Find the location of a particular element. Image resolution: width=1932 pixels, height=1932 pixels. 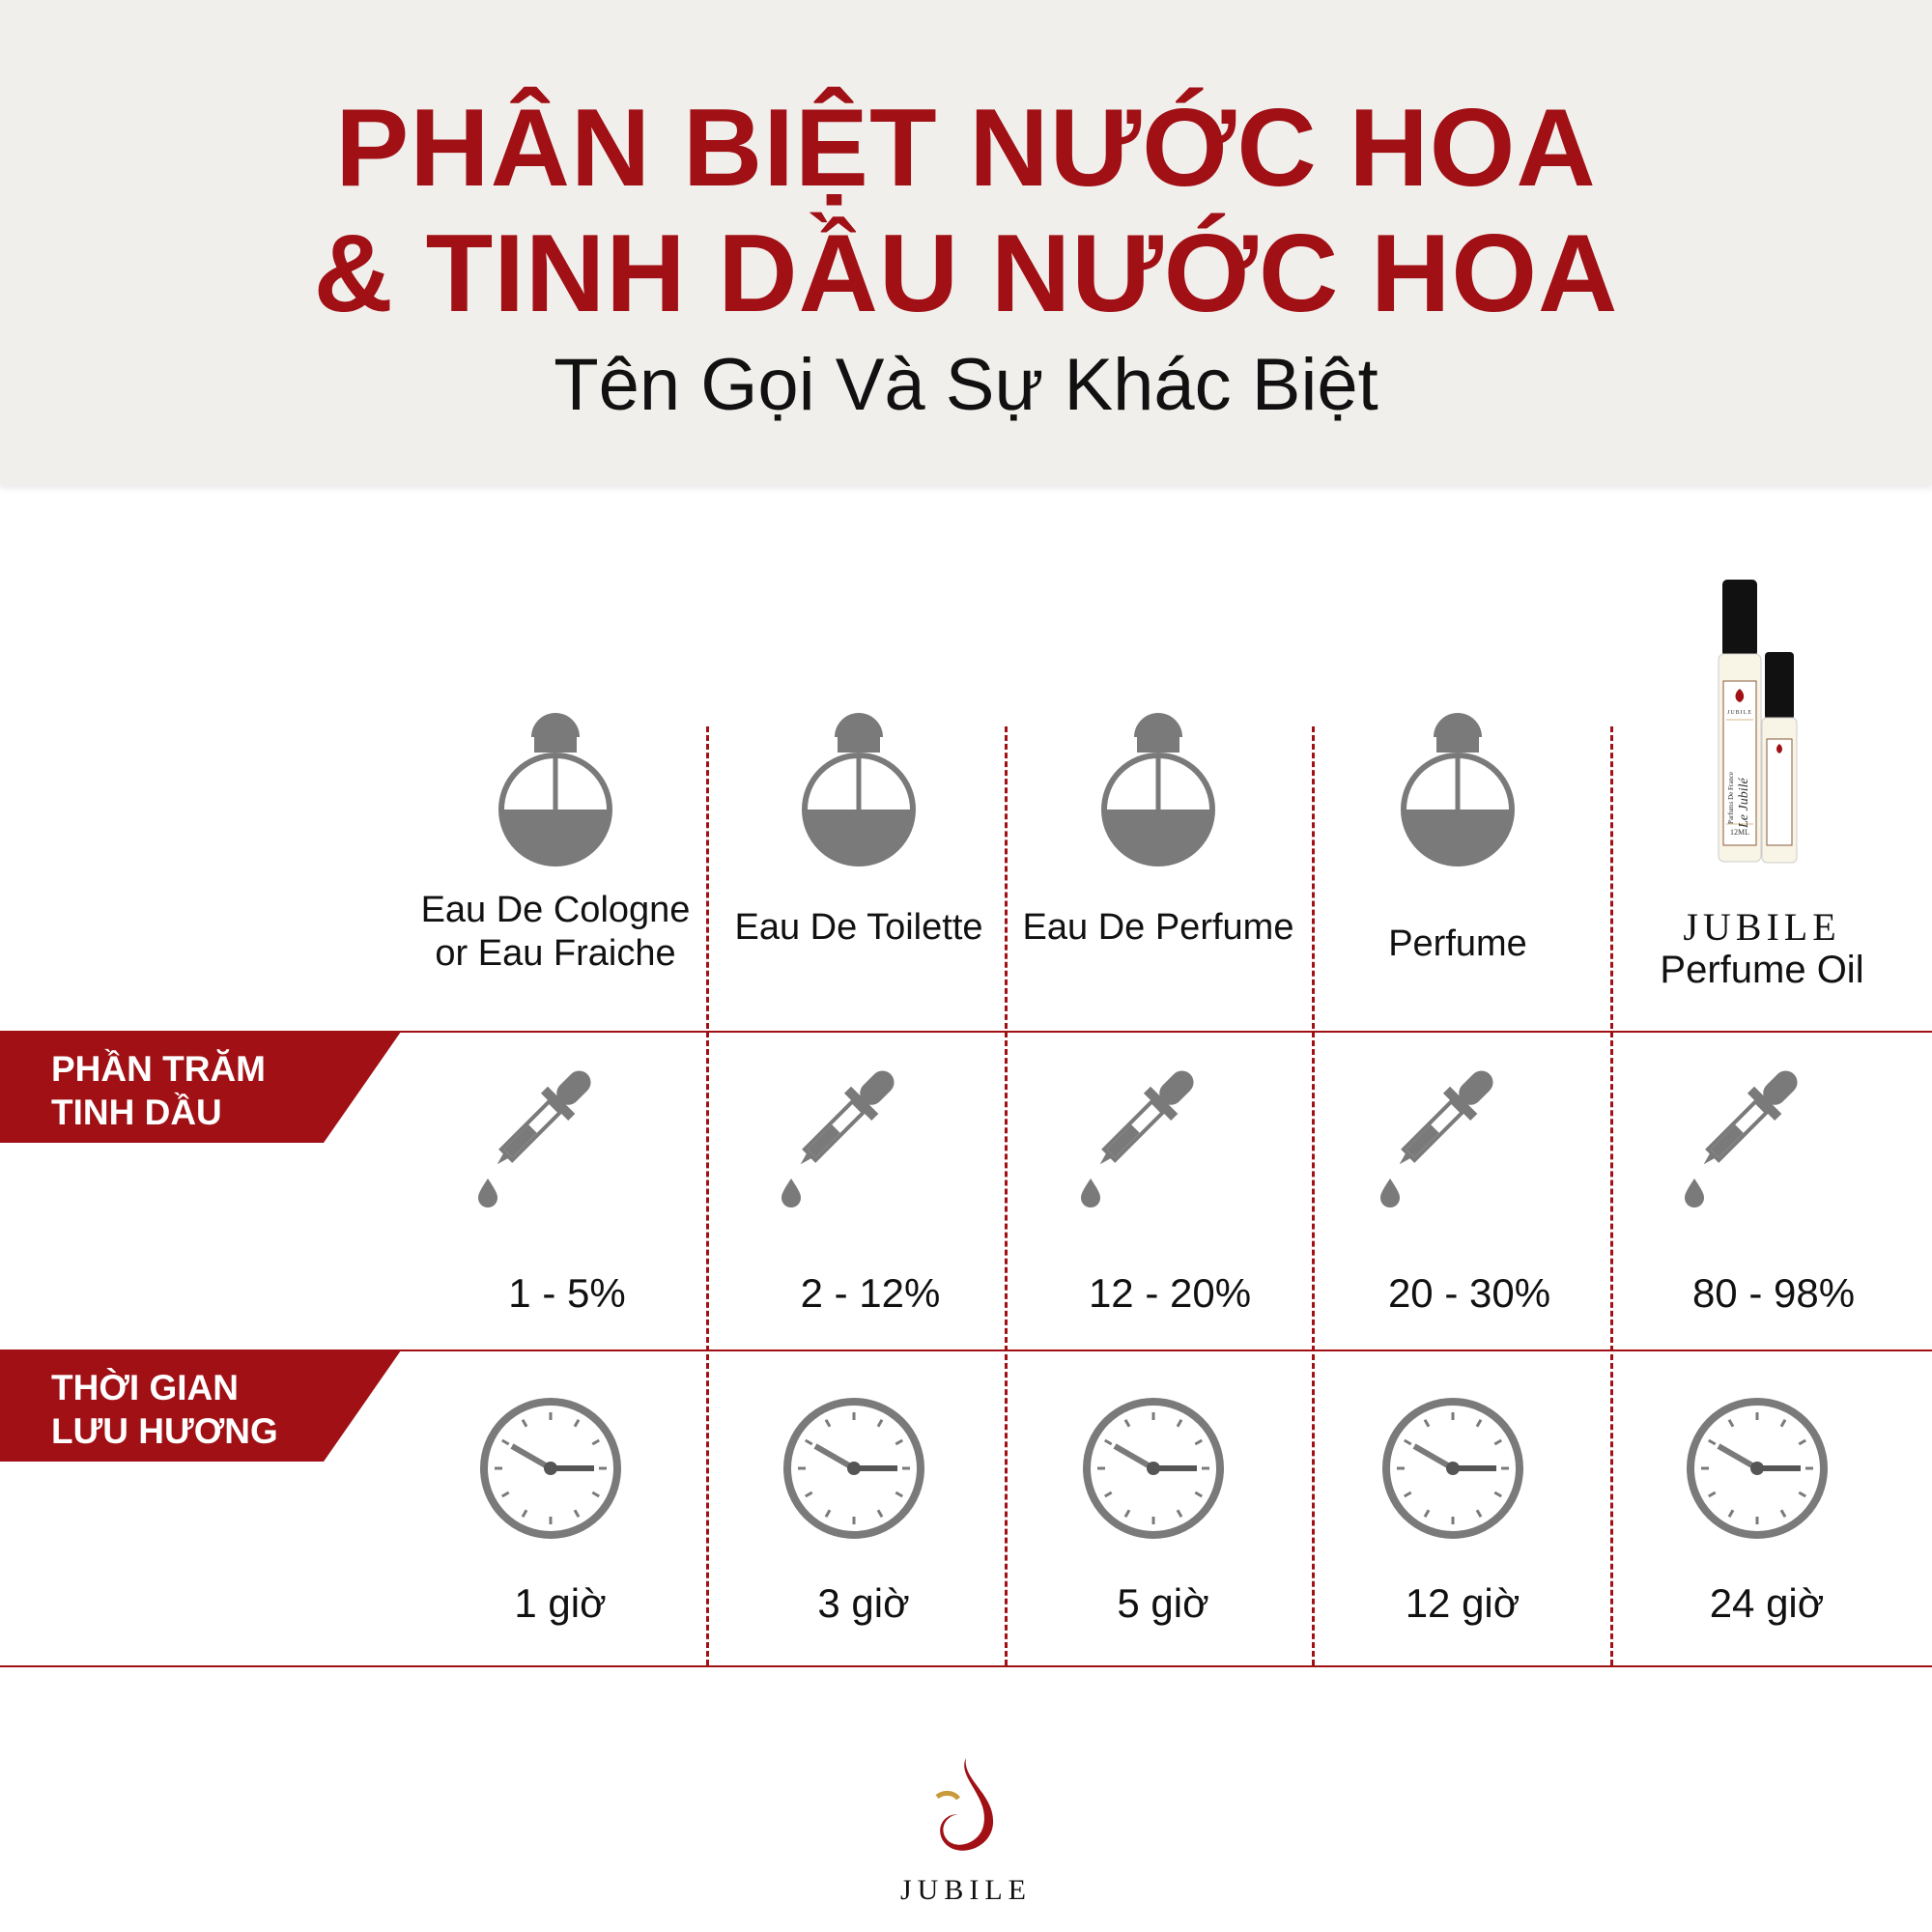

column-name: Perfume is located at coordinates (1457, 943).